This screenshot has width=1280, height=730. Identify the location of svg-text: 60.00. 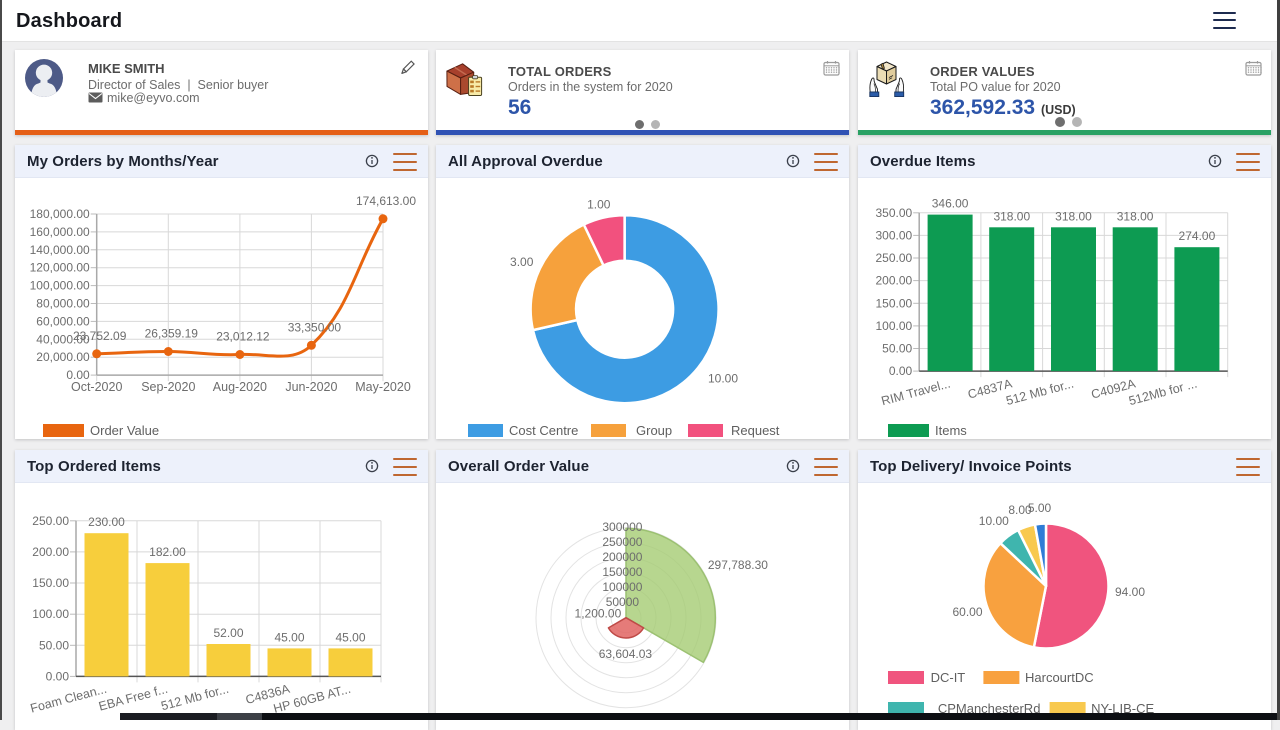
(967, 612).